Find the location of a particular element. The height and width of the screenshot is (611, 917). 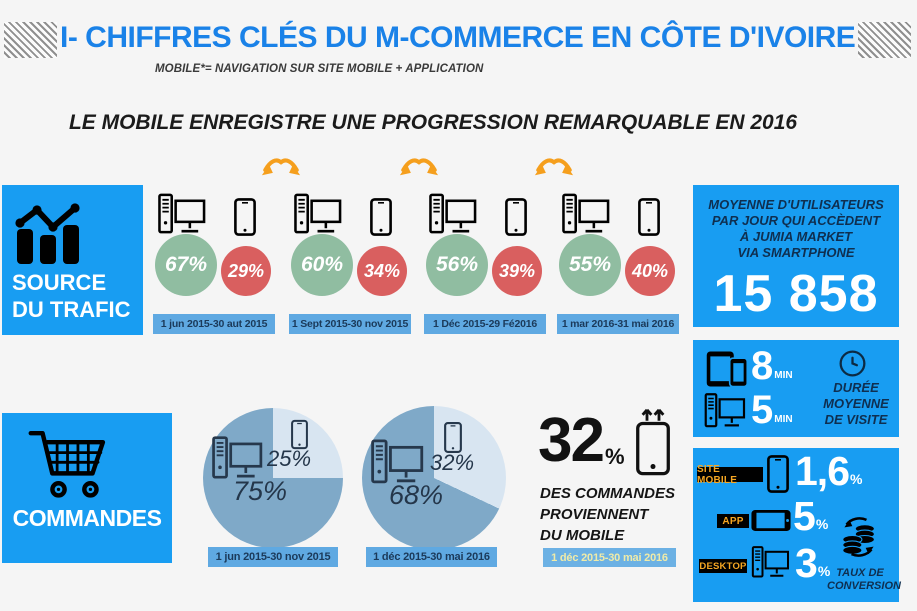

period-label: 1 Déc 2015-29 Fé2016 is located at coordinates (485, 324).